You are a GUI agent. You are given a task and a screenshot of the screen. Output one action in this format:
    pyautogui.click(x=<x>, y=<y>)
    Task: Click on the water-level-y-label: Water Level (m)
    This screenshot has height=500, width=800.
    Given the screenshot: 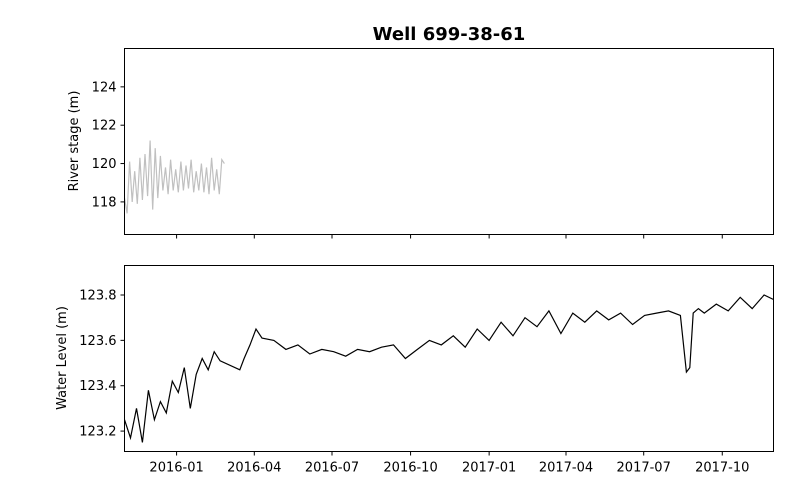 What is the action you would take?
    pyautogui.click(x=62, y=358)
    